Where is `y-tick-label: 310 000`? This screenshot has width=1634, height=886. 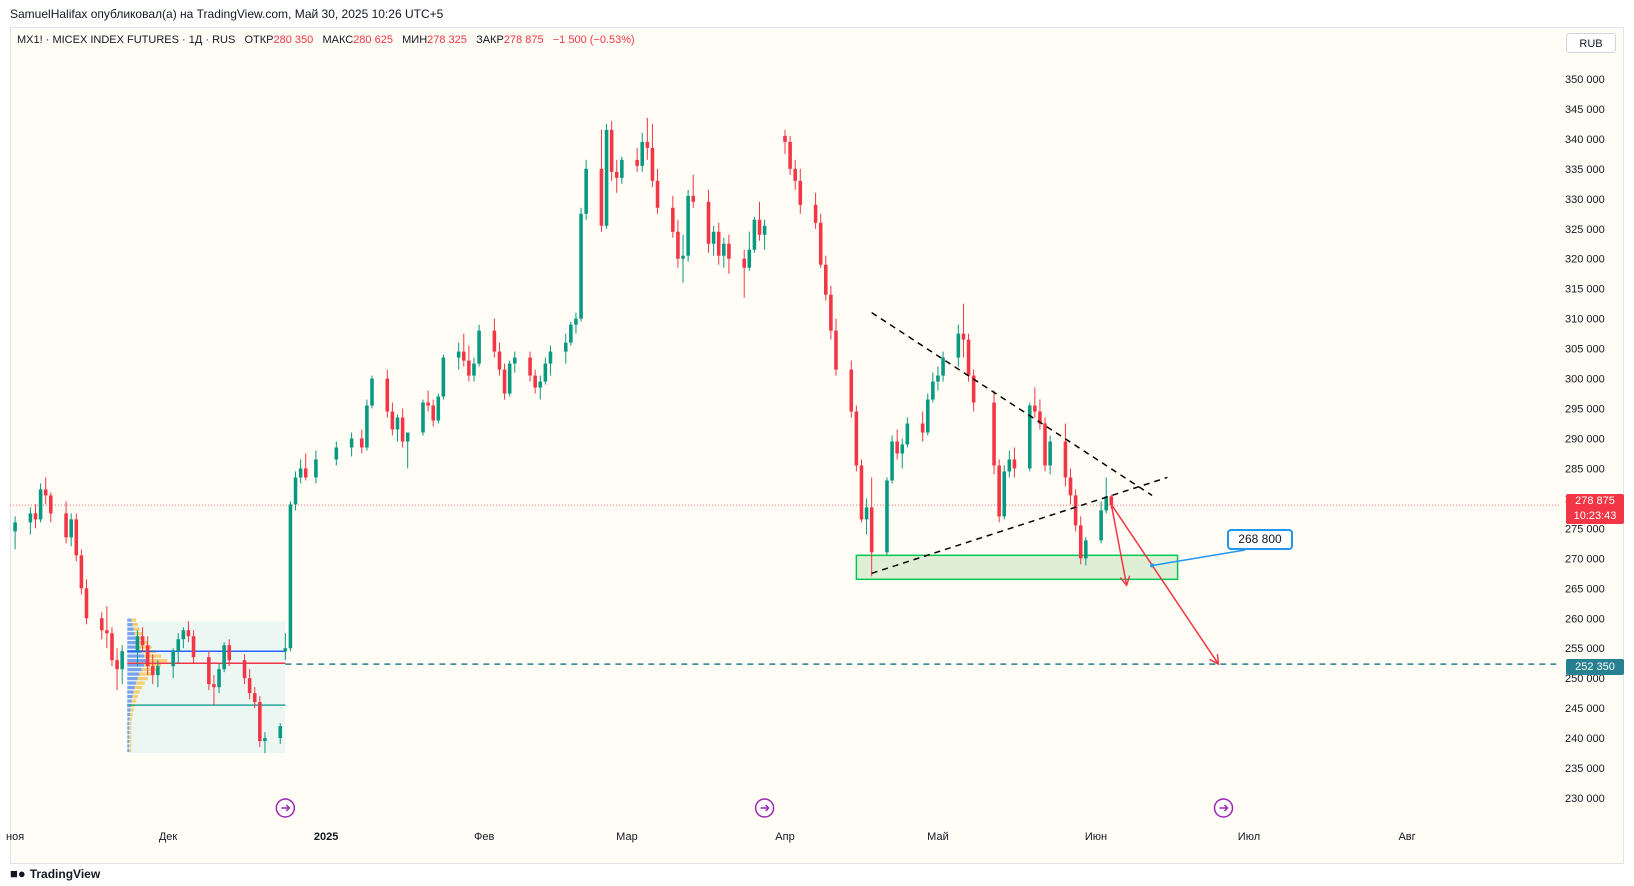
y-tick-label: 310 000 is located at coordinates (1585, 320).